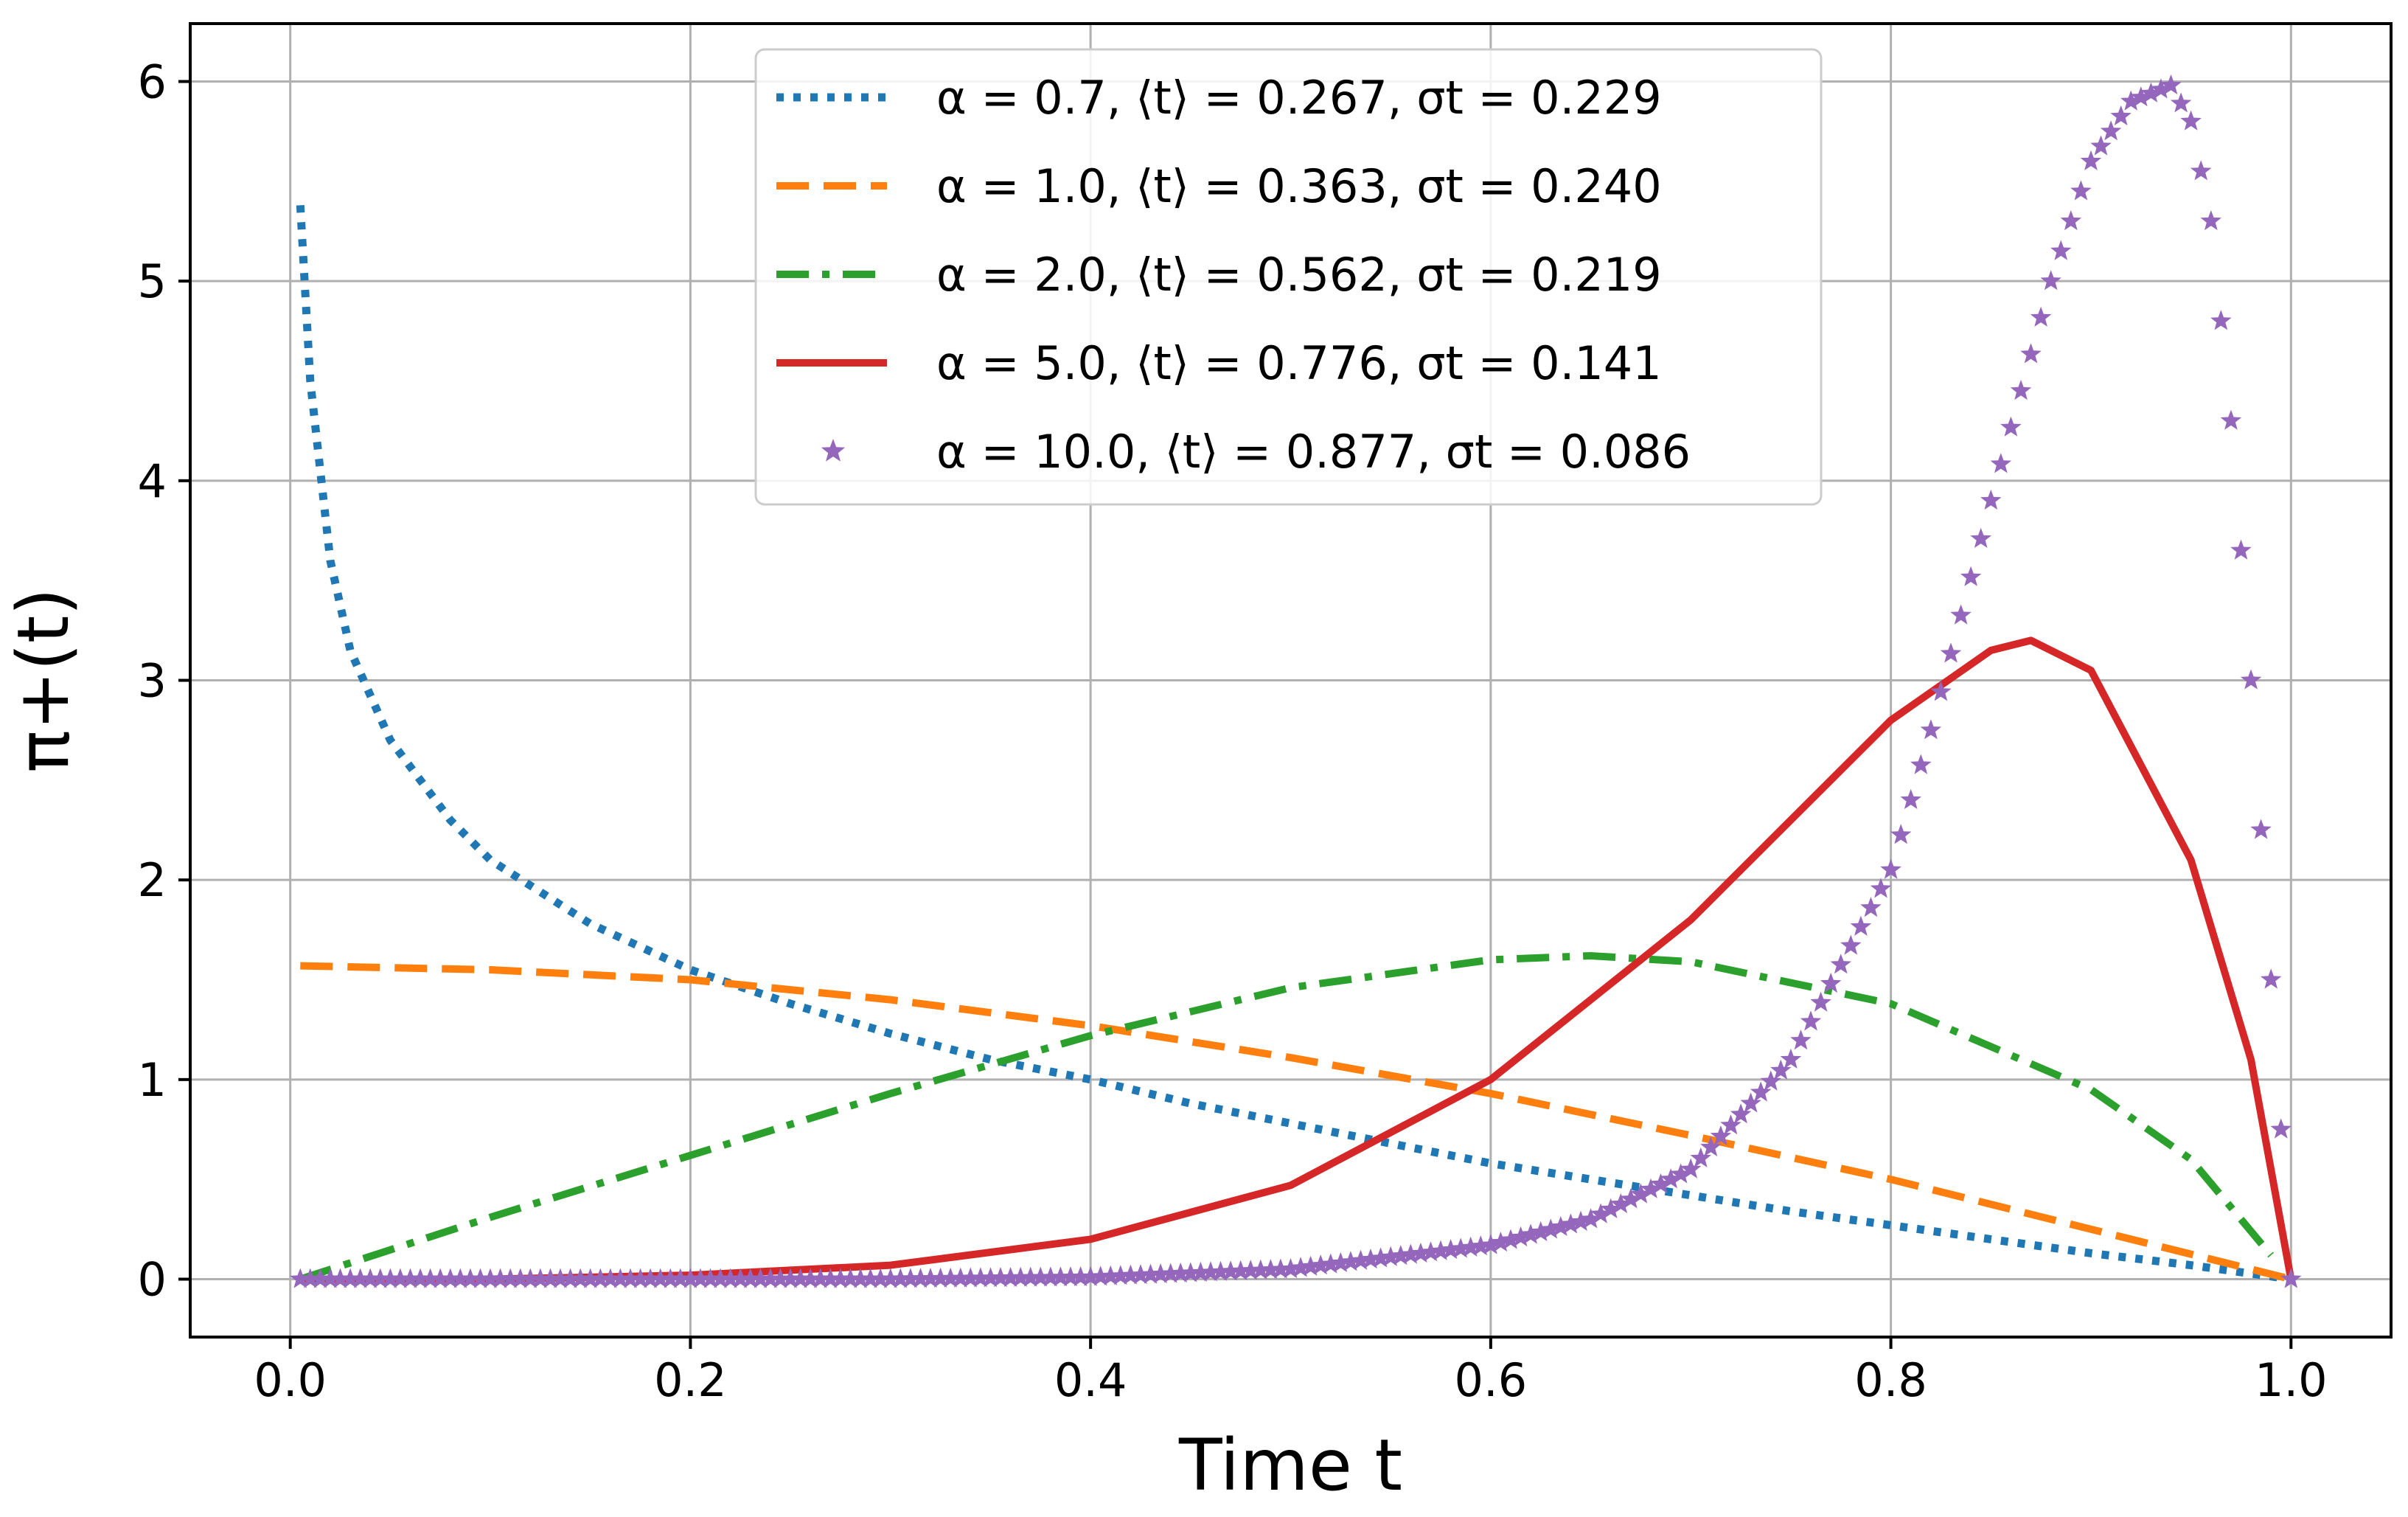  Describe the element at coordinates (290, 1380) in the screenshot. I see `x-tick-label: 0.0` at that location.